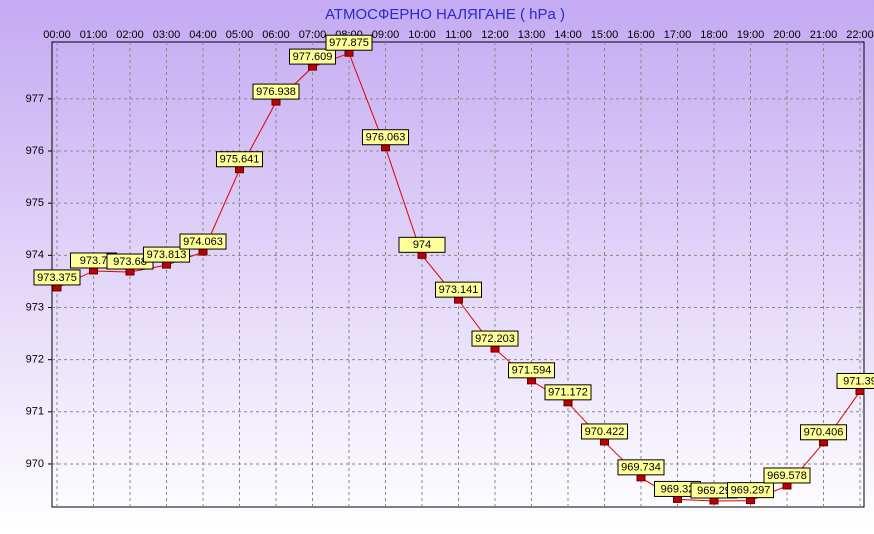 This screenshot has width=874, height=534. Describe the element at coordinates (94, 261) in the screenshot. I see `value-label: 973.7` at that location.